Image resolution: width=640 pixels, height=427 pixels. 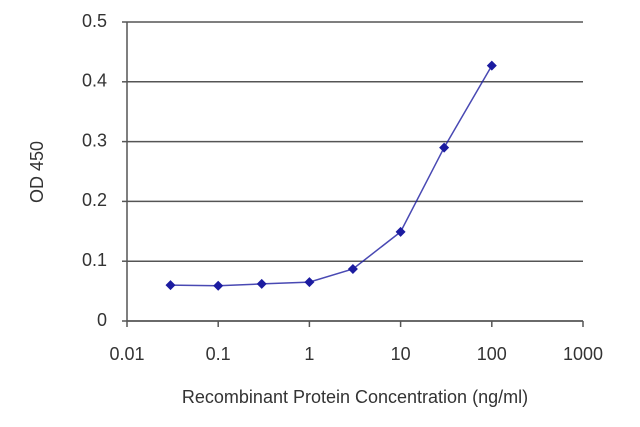 I want to click on y-axis-label: OD 450, so click(x=37, y=172).